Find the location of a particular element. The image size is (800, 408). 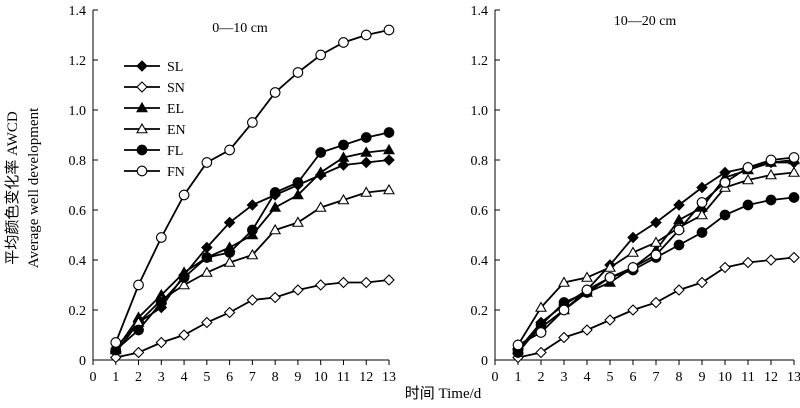

y-tick-label: 1.0 is located at coordinates (480, 111).